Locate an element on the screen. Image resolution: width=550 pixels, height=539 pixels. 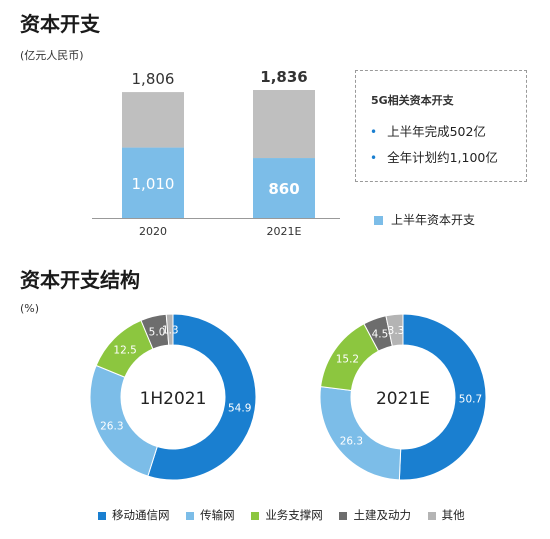
legend-item-transmission: 传输网 is located at coordinates (210, 515).